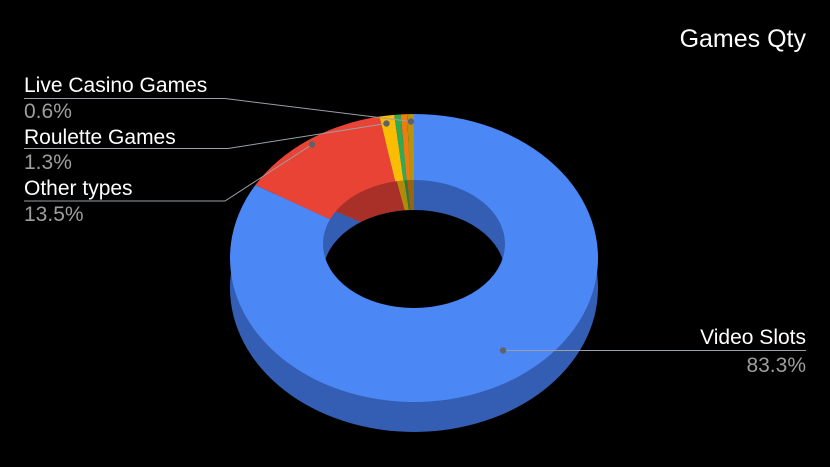 This screenshot has width=830, height=467. I want to click on label-roulette-games: Roulette Games, so click(100, 137).